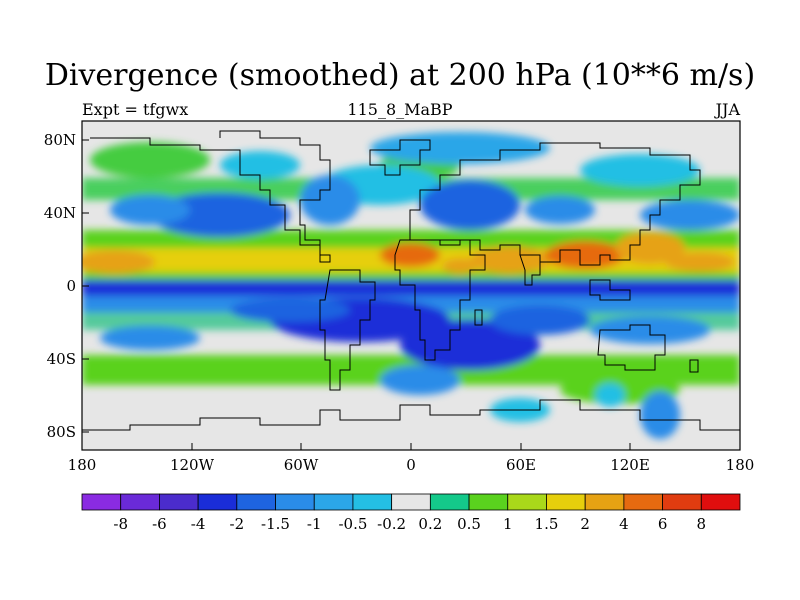  I want to click on y-tick-label: 0, so click(71, 286).